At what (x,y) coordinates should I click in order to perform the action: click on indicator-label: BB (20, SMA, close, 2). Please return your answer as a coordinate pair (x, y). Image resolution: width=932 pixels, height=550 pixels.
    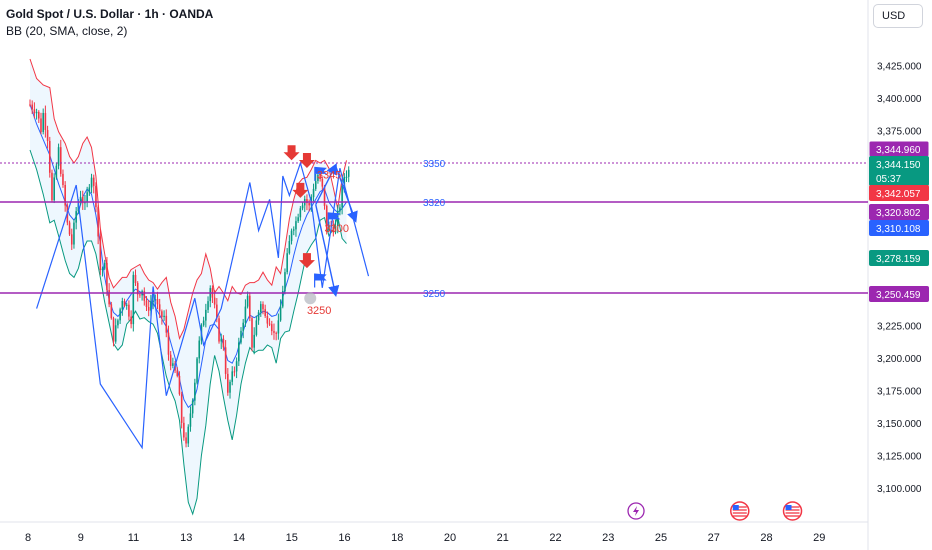
    Looking at the image, I should click on (67, 31).